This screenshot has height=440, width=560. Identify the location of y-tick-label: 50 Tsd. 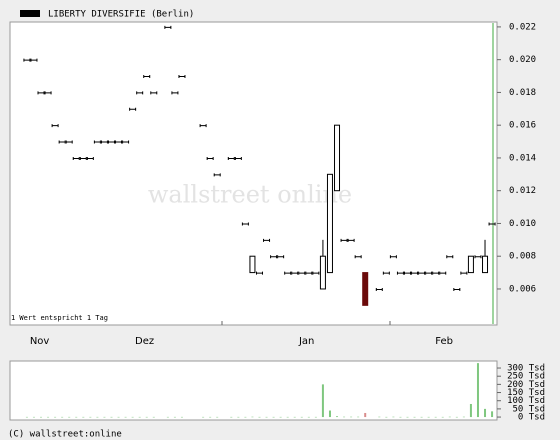
(528, 409).